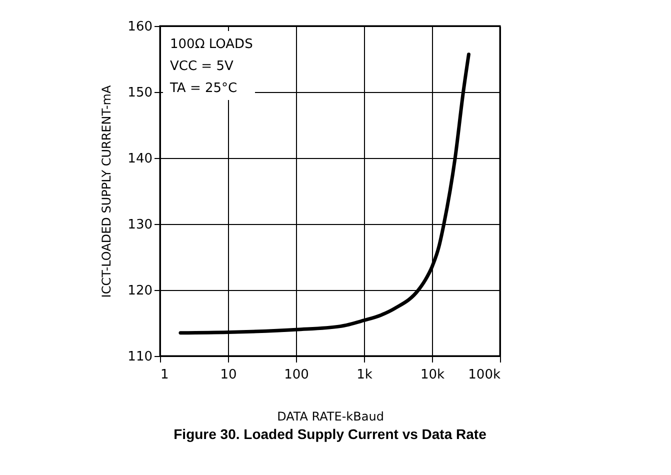 This screenshot has height=475, width=671. What do you see at coordinates (296, 375) in the screenshot?
I see `x-tick-label: 100` at bounding box center [296, 375].